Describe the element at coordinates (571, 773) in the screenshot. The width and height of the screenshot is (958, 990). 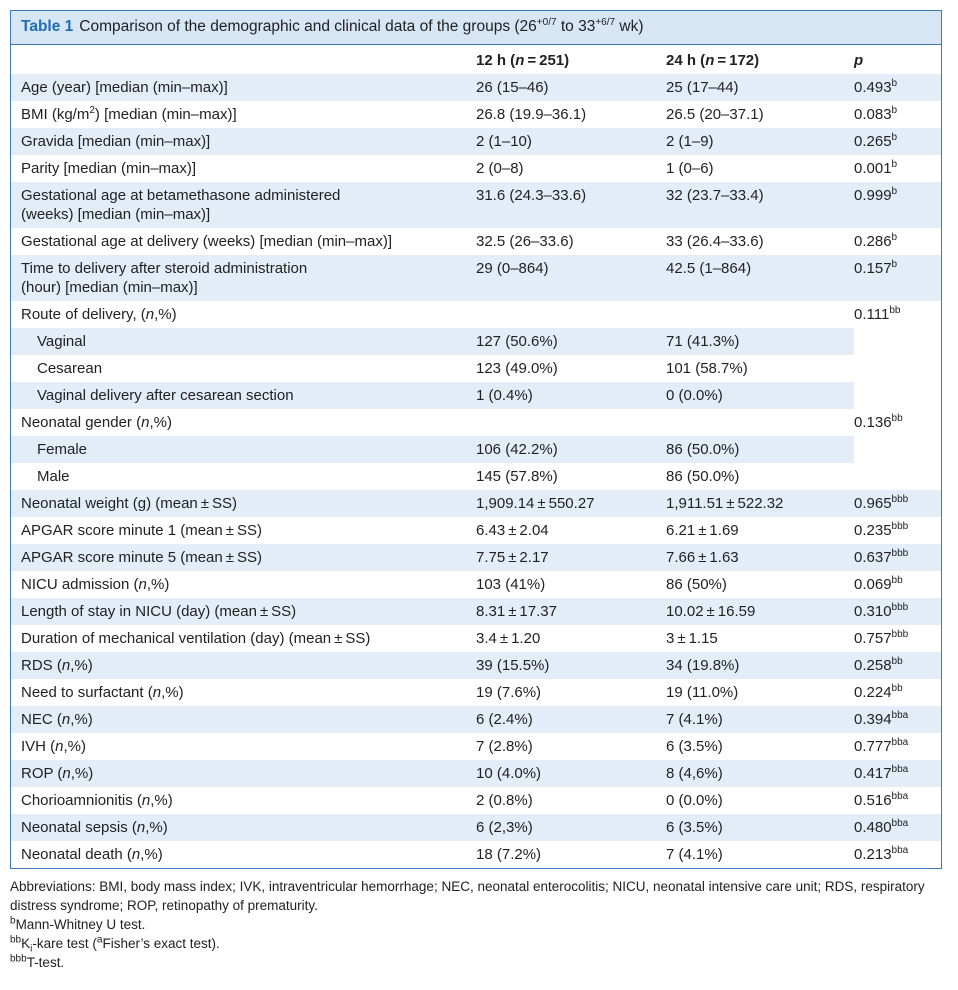
I see `cell: 10 (4.0%)` at that location.